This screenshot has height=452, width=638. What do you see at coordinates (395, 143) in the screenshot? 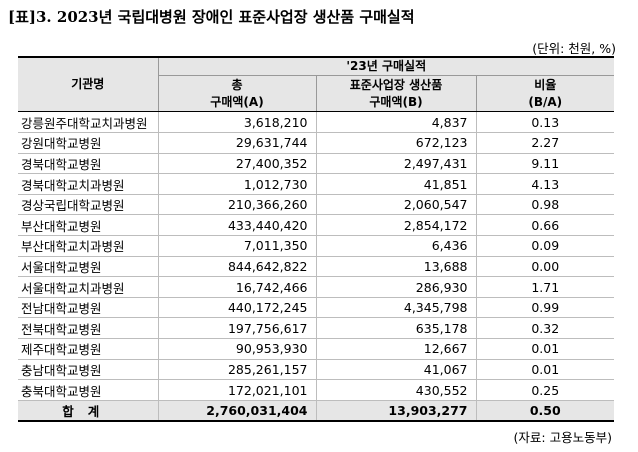
I see `std-amount-cell: 672,123` at bounding box center [395, 143].